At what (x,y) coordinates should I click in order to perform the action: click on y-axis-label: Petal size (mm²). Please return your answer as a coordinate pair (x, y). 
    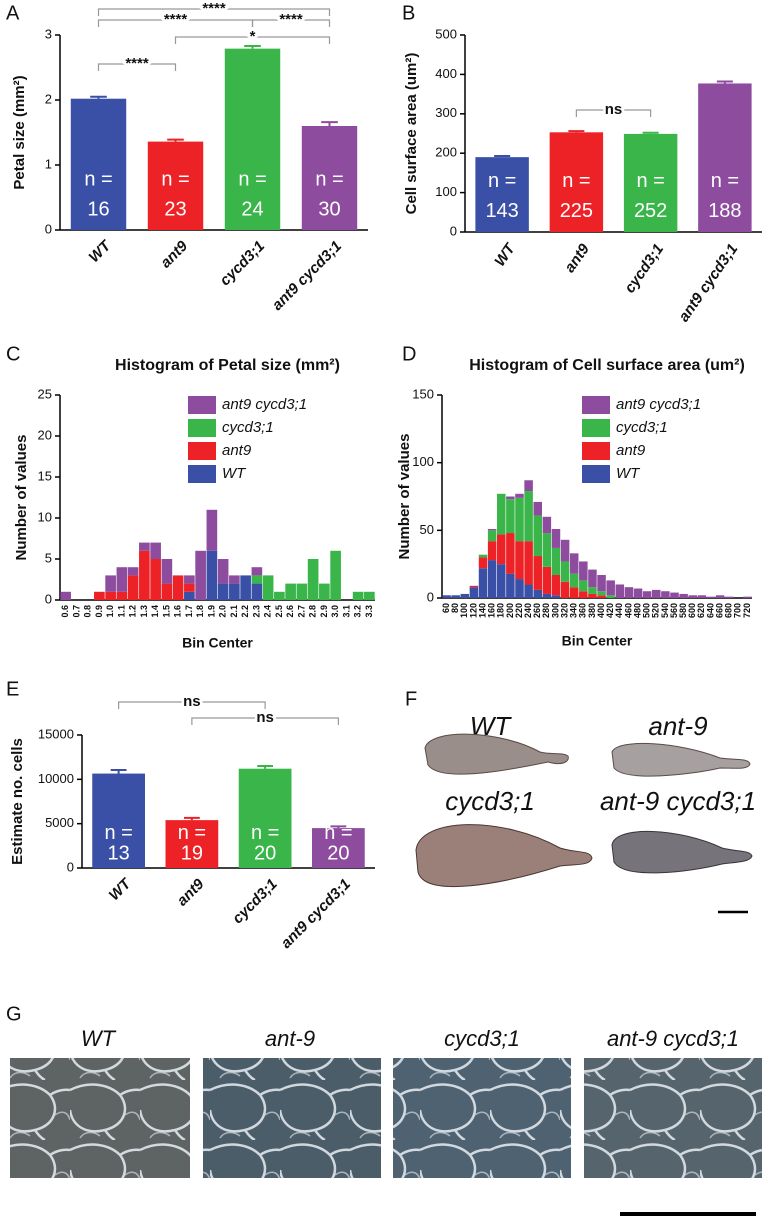
    Looking at the image, I should click on (19, 132).